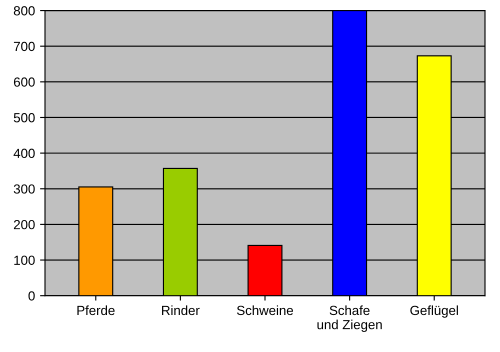 The image size is (500, 352). What do you see at coordinates (265, 310) in the screenshot?
I see `x-tick-label: Schweine` at bounding box center [265, 310].